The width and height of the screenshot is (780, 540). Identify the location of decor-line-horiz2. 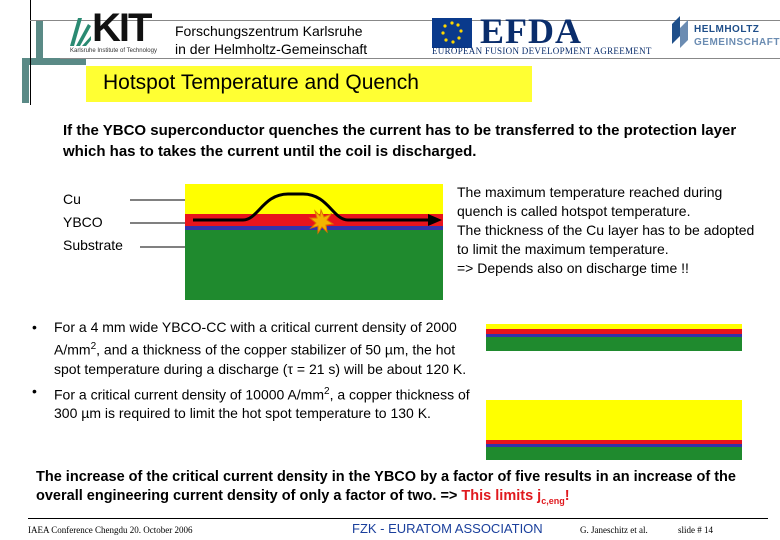
(420, 58).